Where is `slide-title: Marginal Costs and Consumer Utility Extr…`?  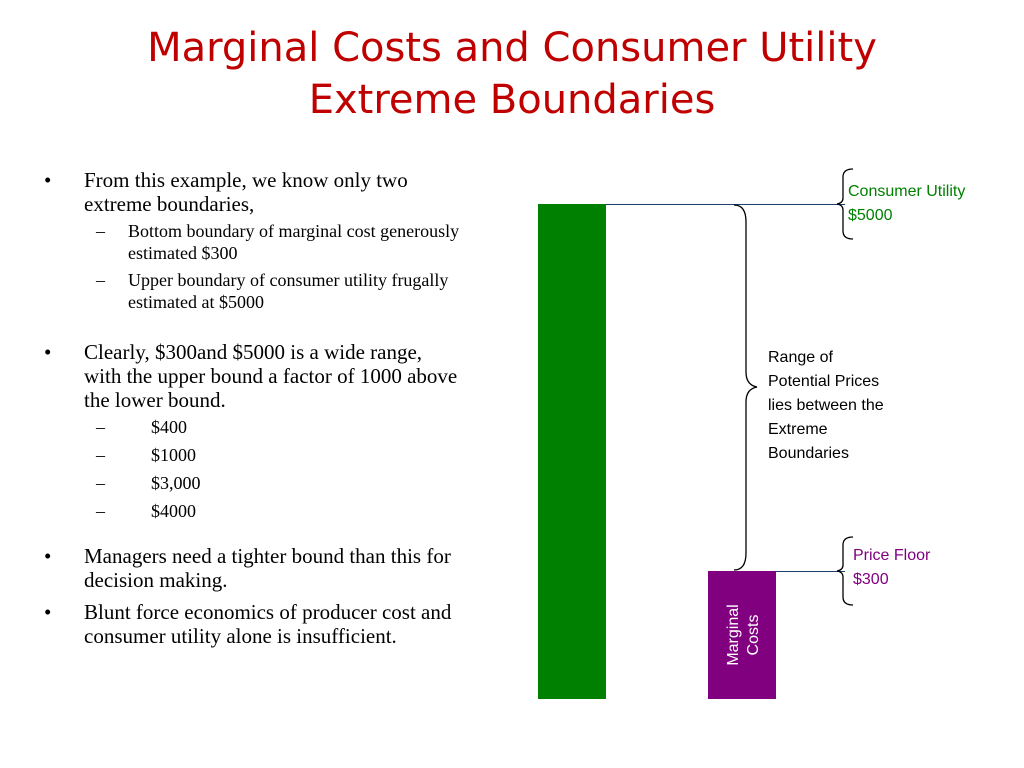 slide-title: Marginal Costs and Consumer Utility Extr… is located at coordinates (512, 74).